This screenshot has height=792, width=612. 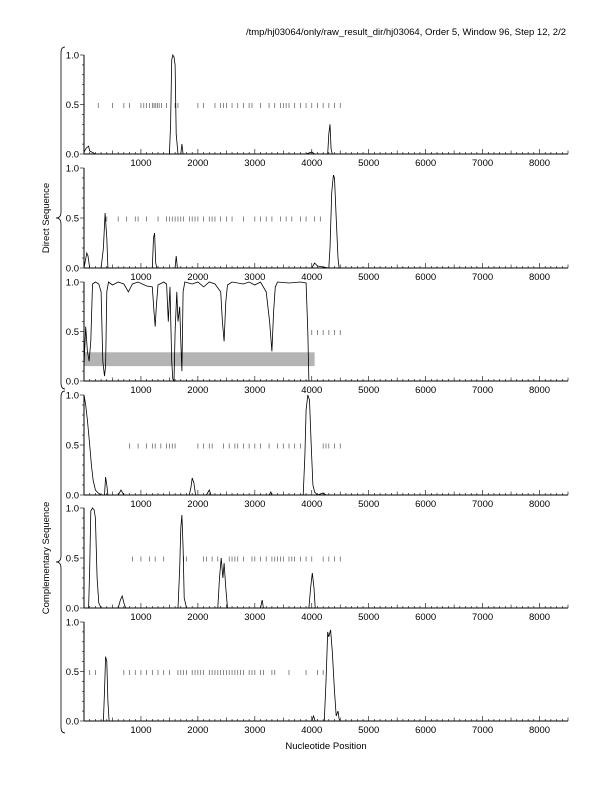 What do you see at coordinates (46, 218) in the screenshot?
I see `group-label-direct: Direct Sequence` at bounding box center [46, 218].